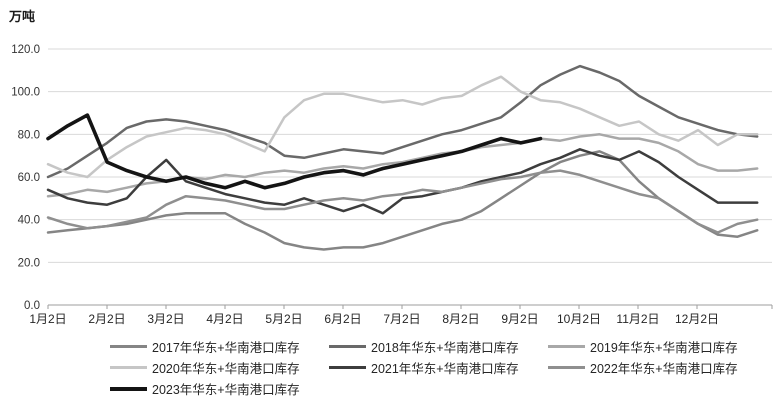 The image size is (777, 402). I want to click on legend-item-2022年: 2022年华东+华南港口库存, so click(657, 367).